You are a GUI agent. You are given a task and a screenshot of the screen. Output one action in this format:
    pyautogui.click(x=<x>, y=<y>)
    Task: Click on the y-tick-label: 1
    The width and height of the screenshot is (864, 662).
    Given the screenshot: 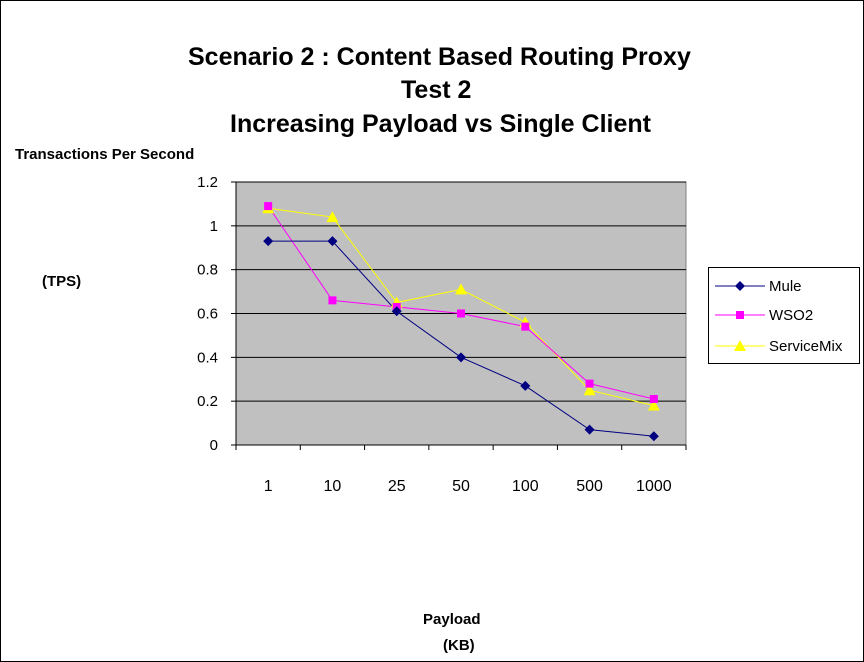 What is the action you would take?
    pyautogui.click(x=214, y=226)
    